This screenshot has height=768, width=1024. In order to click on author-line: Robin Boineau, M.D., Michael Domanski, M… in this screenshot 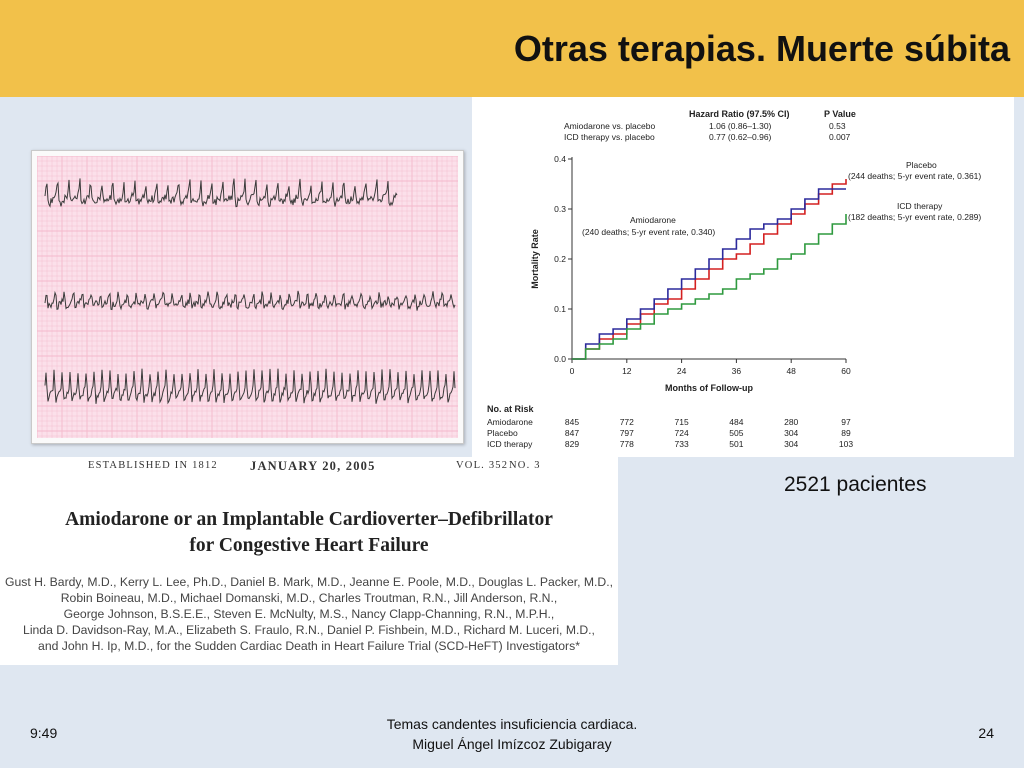, I will do `click(309, 598)`.